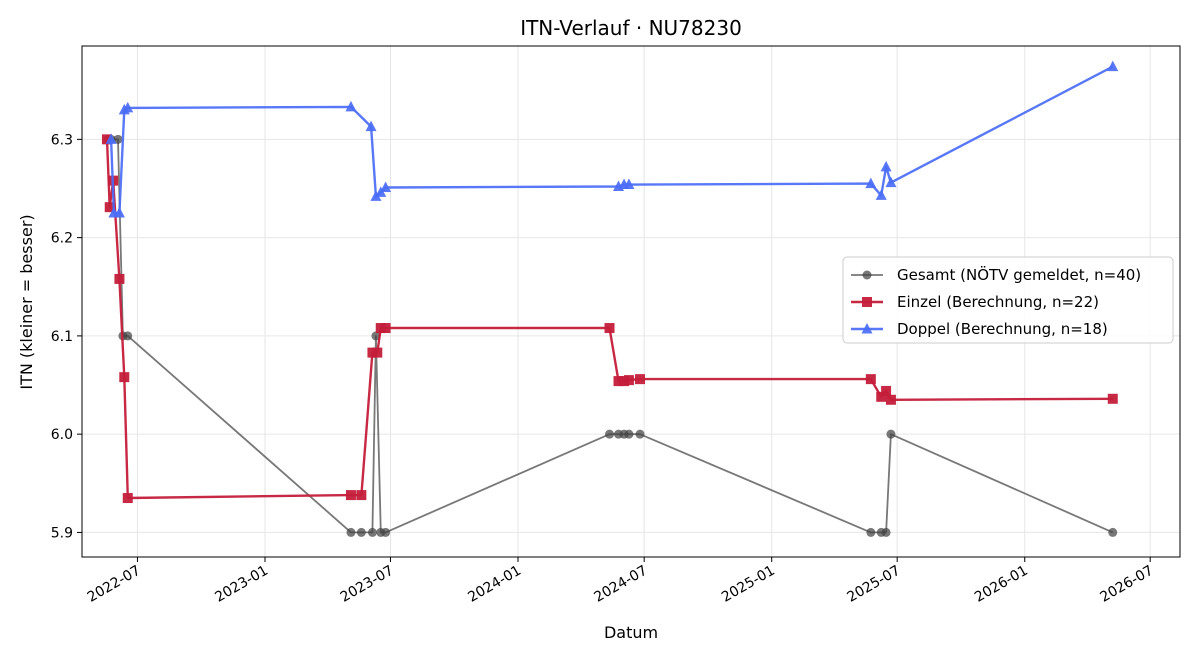 This screenshot has height=660, width=1200. Describe the element at coordinates (62, 337) in the screenshot. I see `y-tick-label: 6.1` at that location.